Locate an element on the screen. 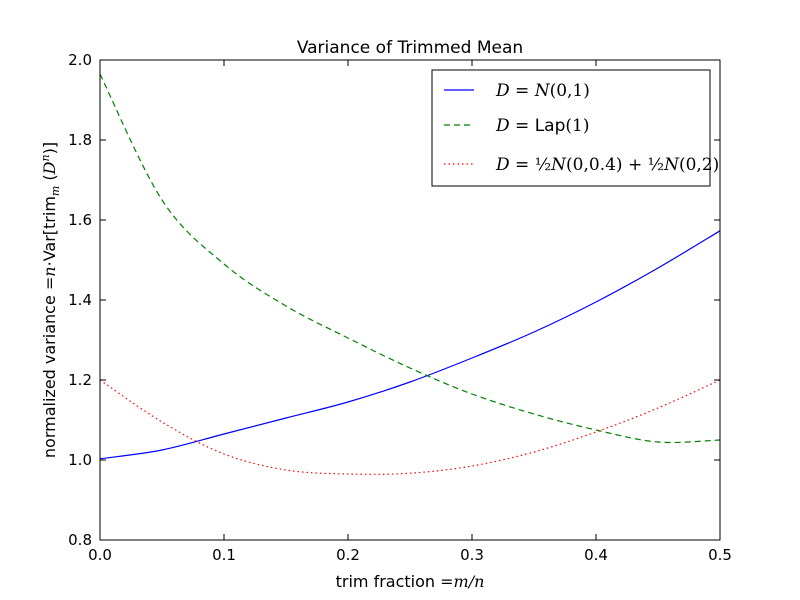 The height and width of the screenshot is (600, 800). y-tick-label: 1.8 is located at coordinates (80, 140).